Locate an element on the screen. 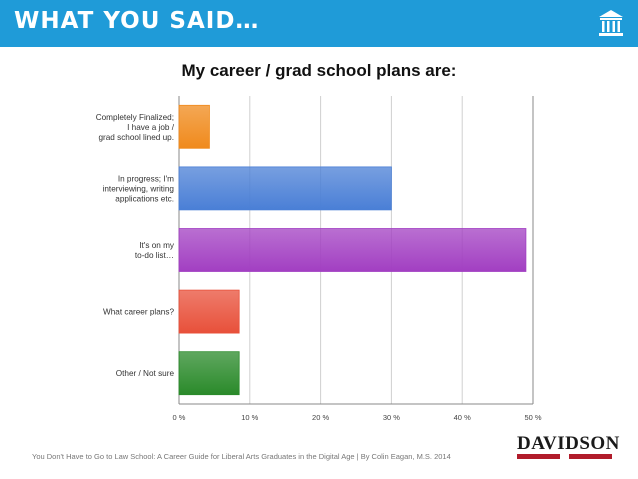  columned-building-icon is located at coordinates (611, 23).